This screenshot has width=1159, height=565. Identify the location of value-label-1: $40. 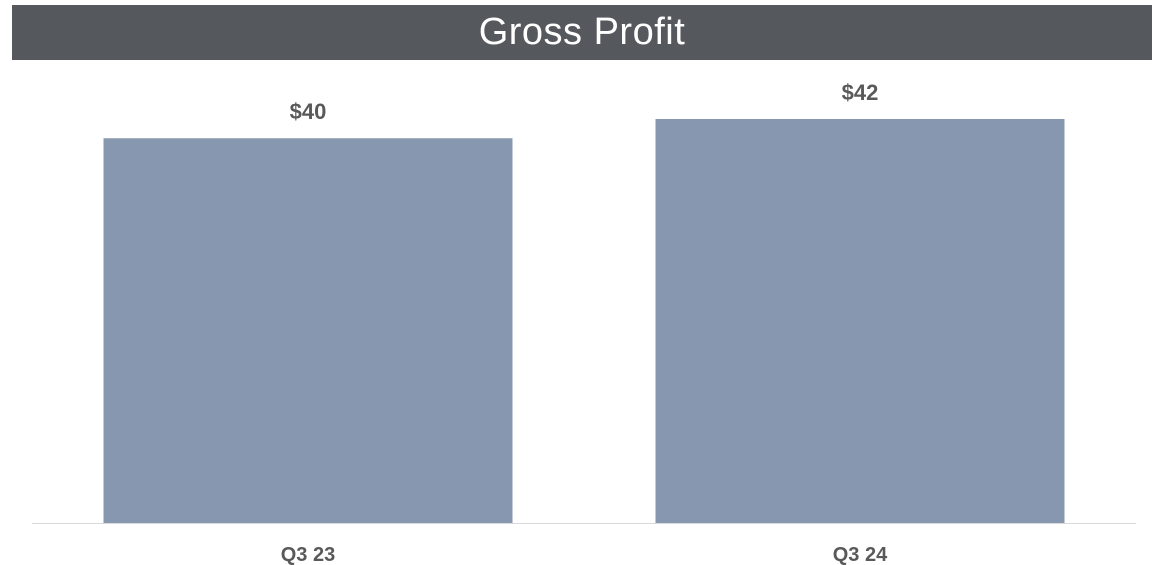
(308, 111).